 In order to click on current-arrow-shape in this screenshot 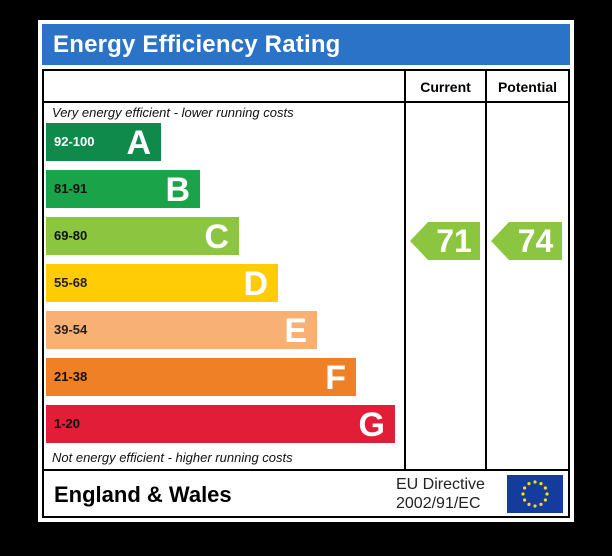, I will do `click(445, 241)`.